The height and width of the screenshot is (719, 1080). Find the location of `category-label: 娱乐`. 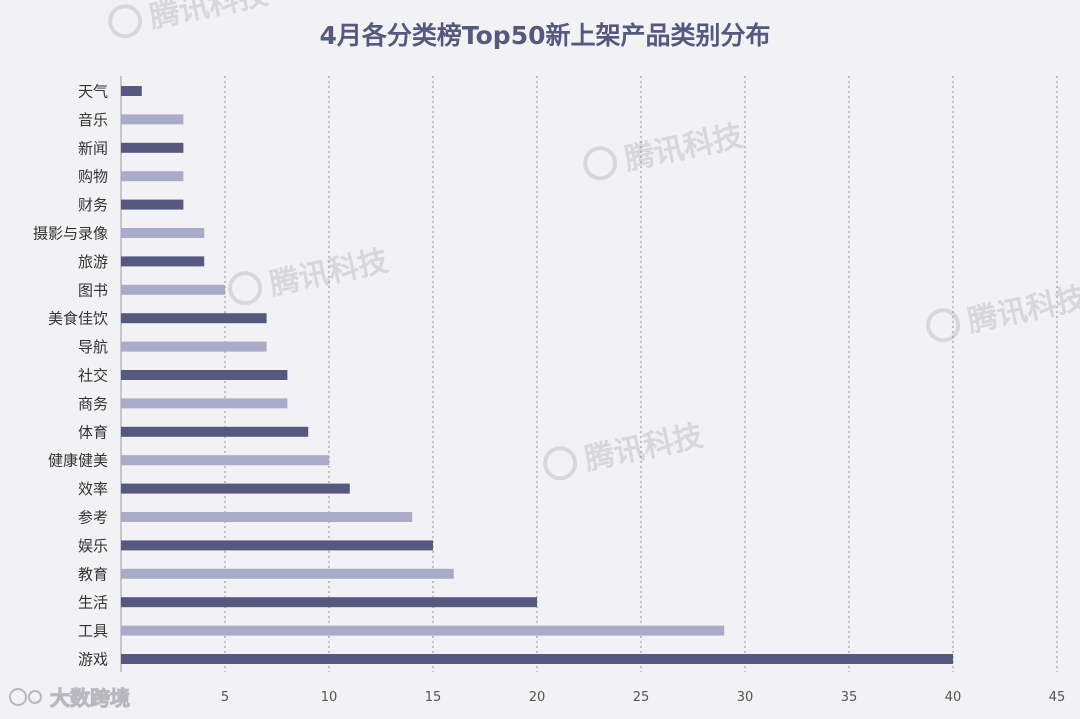

category-label: 娱乐 is located at coordinates (93, 546).